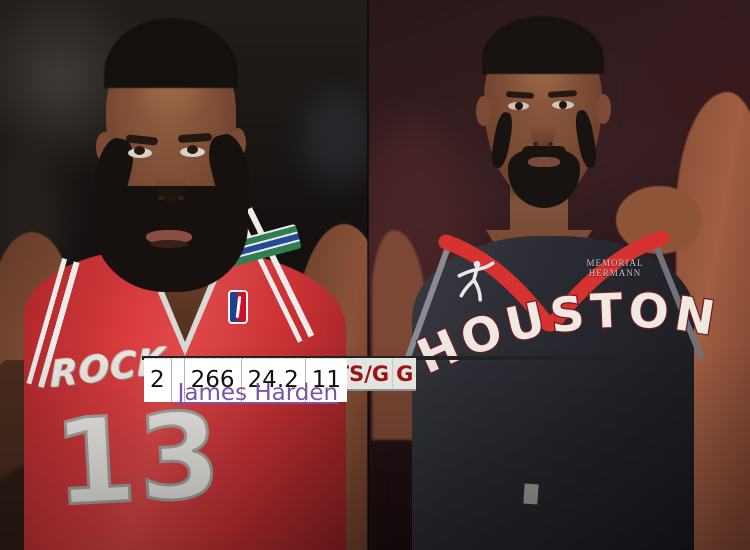  I want to click on col-header-g: G, so click(404, 374).